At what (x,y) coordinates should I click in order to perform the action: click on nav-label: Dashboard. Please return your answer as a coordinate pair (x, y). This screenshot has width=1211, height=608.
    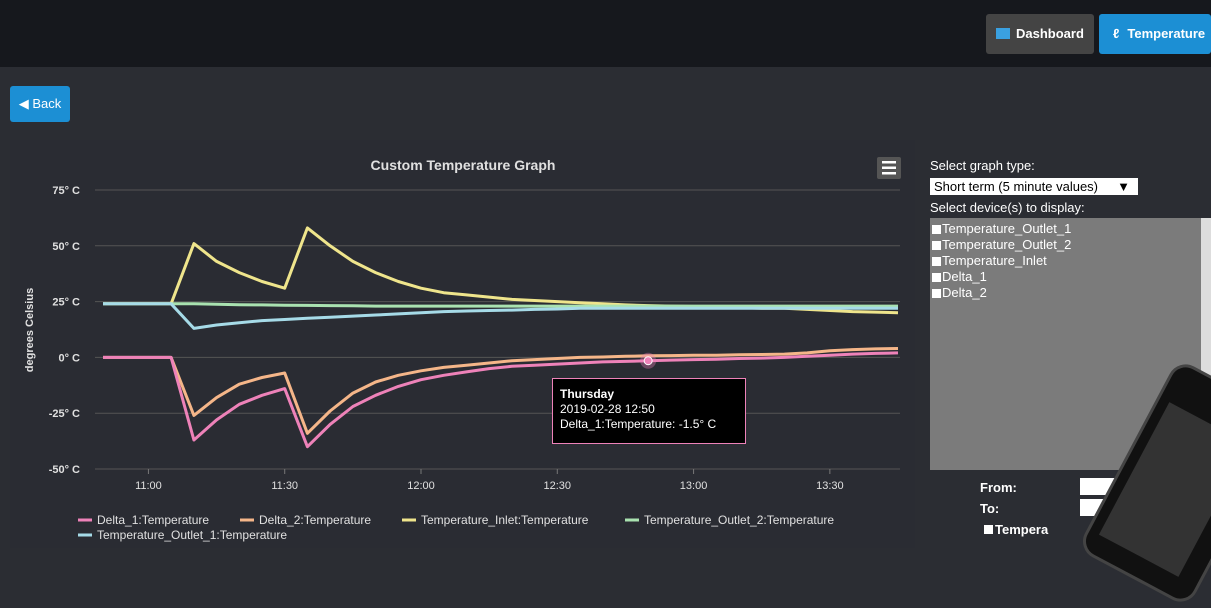
    Looking at the image, I should click on (1050, 33).